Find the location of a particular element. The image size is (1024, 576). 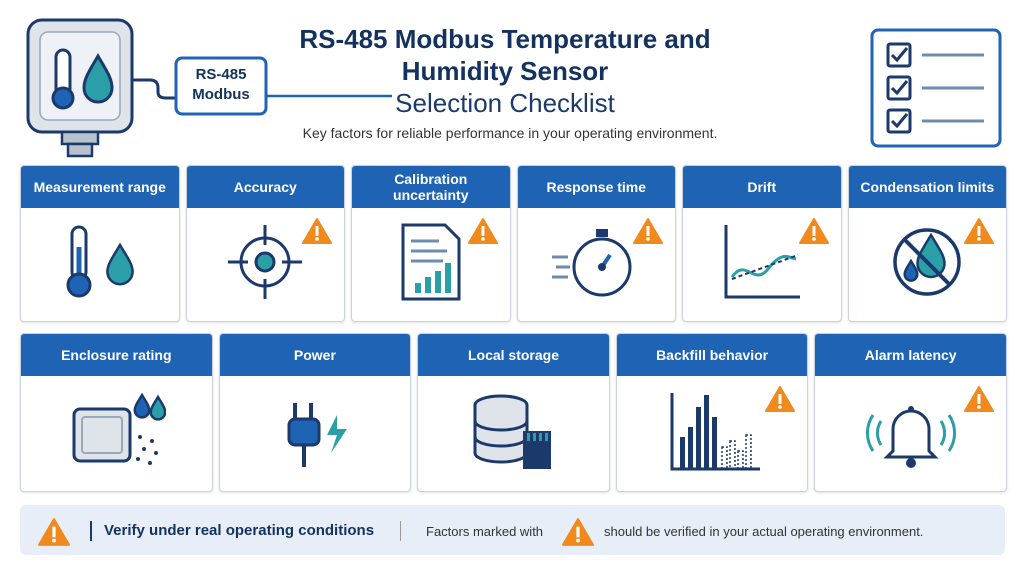

factor-card: Alarm latency is located at coordinates (910, 412).